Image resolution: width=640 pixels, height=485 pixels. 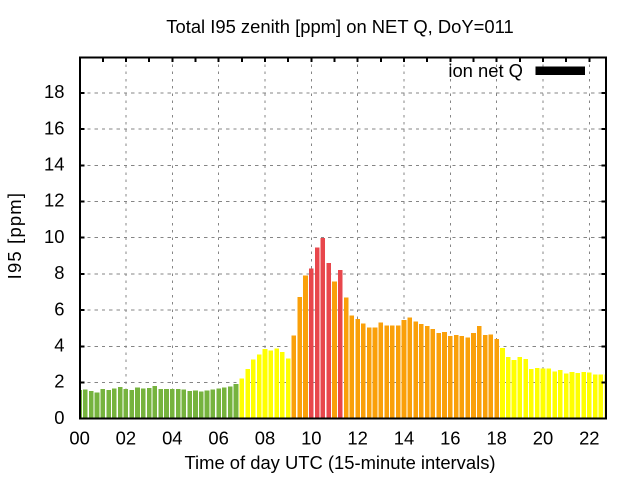 What do you see at coordinates (79, 438) in the screenshot?
I see `svg-text: 00` at bounding box center [79, 438].